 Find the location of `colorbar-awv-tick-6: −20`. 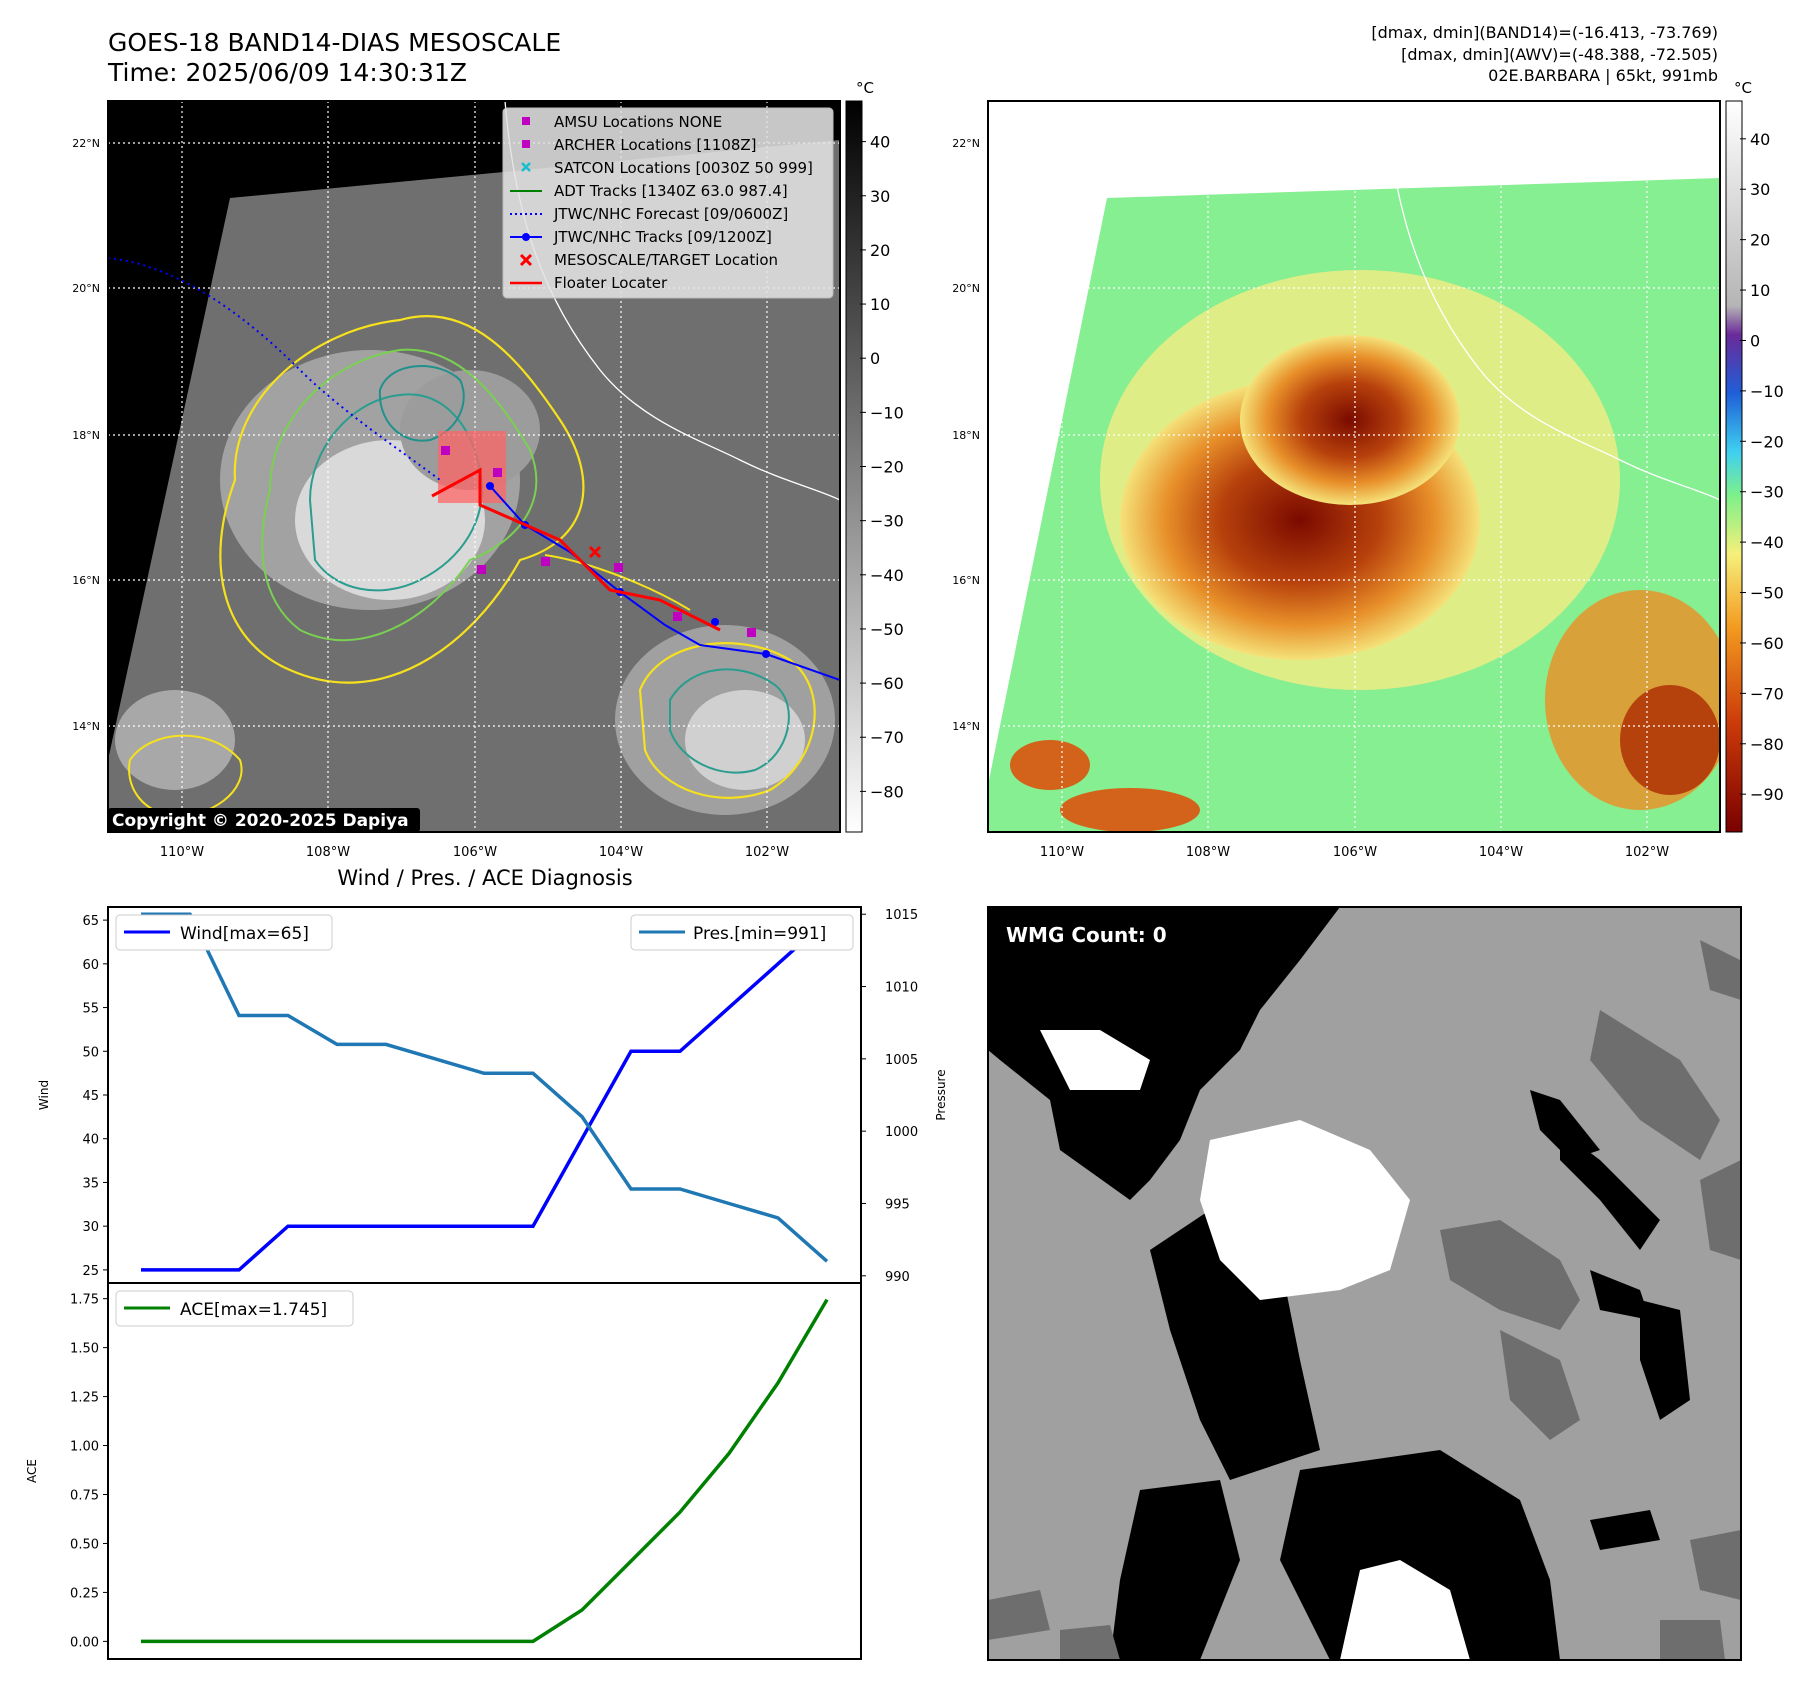

colorbar-awv-tick-6: −20 is located at coordinates (1767, 441).